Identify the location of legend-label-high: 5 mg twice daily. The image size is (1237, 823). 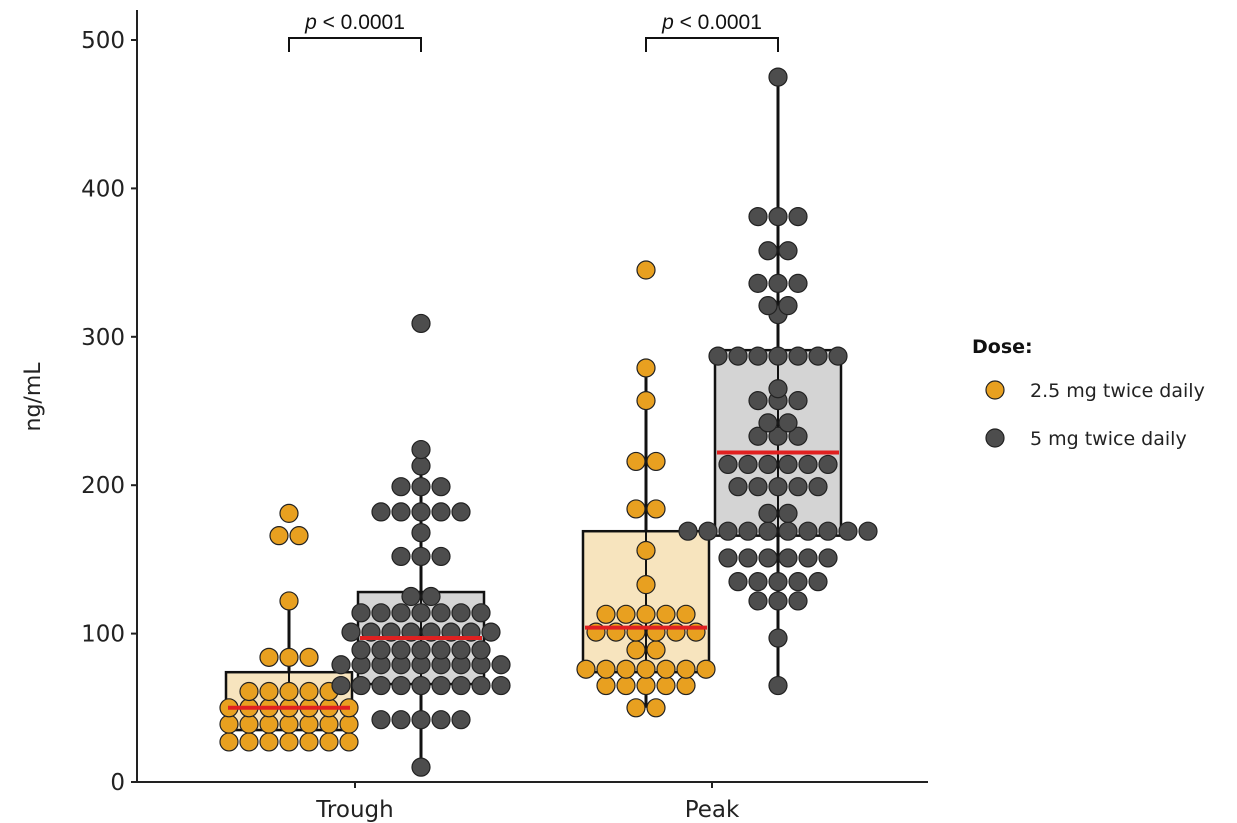
(1108, 439).